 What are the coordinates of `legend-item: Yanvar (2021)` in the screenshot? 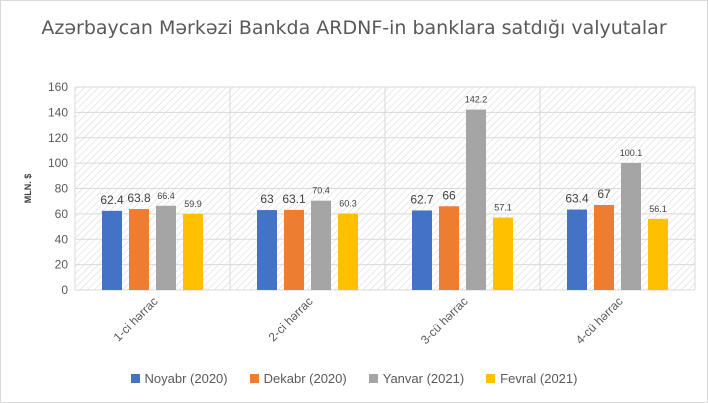 It's located at (416, 378).